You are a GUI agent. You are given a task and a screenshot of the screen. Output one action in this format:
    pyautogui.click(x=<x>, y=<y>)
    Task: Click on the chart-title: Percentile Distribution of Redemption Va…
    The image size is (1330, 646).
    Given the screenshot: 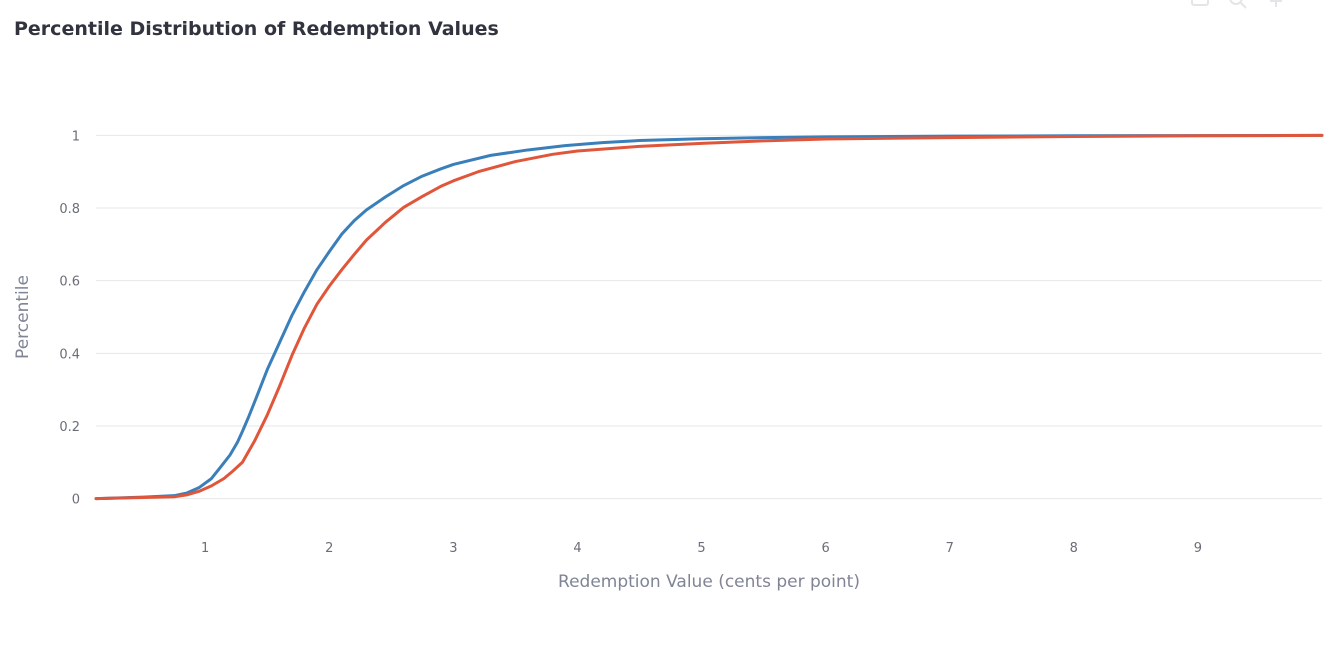 What is the action you would take?
    pyautogui.click(x=256, y=29)
    